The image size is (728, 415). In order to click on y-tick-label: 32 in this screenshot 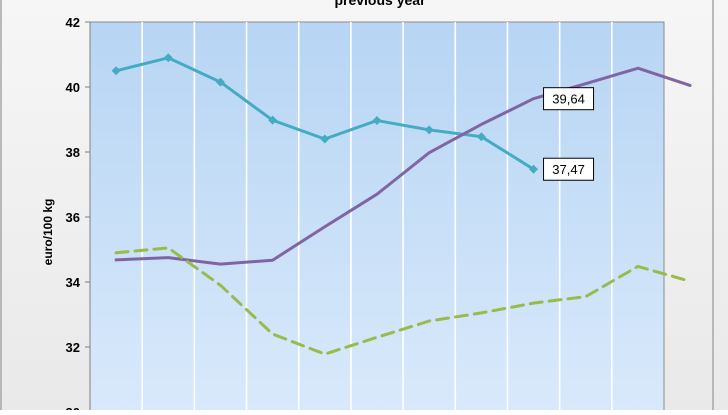, I will do `click(73, 347)`.